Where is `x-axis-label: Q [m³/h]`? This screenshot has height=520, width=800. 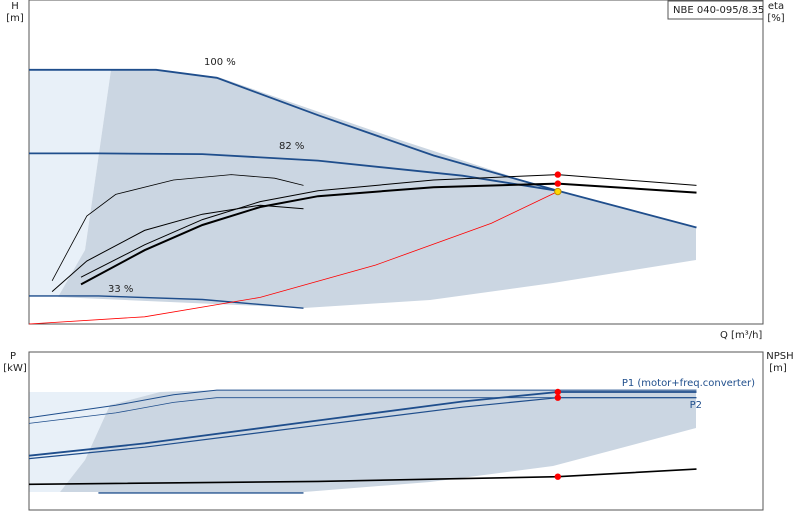 x-axis-label: Q [m³/h] is located at coordinates (741, 335).